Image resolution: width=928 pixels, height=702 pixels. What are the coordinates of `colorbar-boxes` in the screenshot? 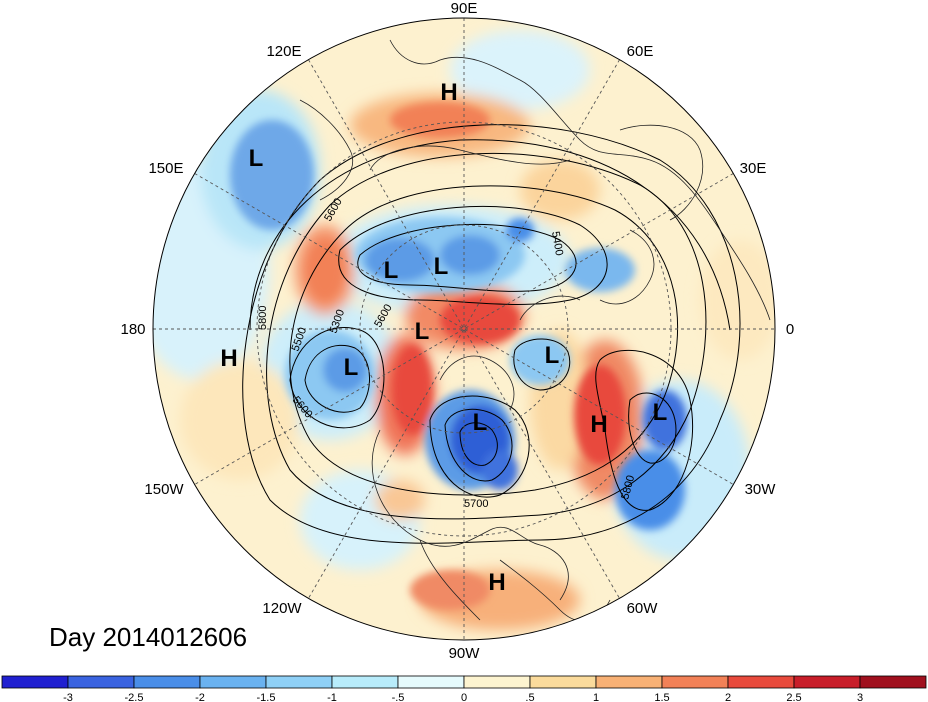 It's located at (464, 682).